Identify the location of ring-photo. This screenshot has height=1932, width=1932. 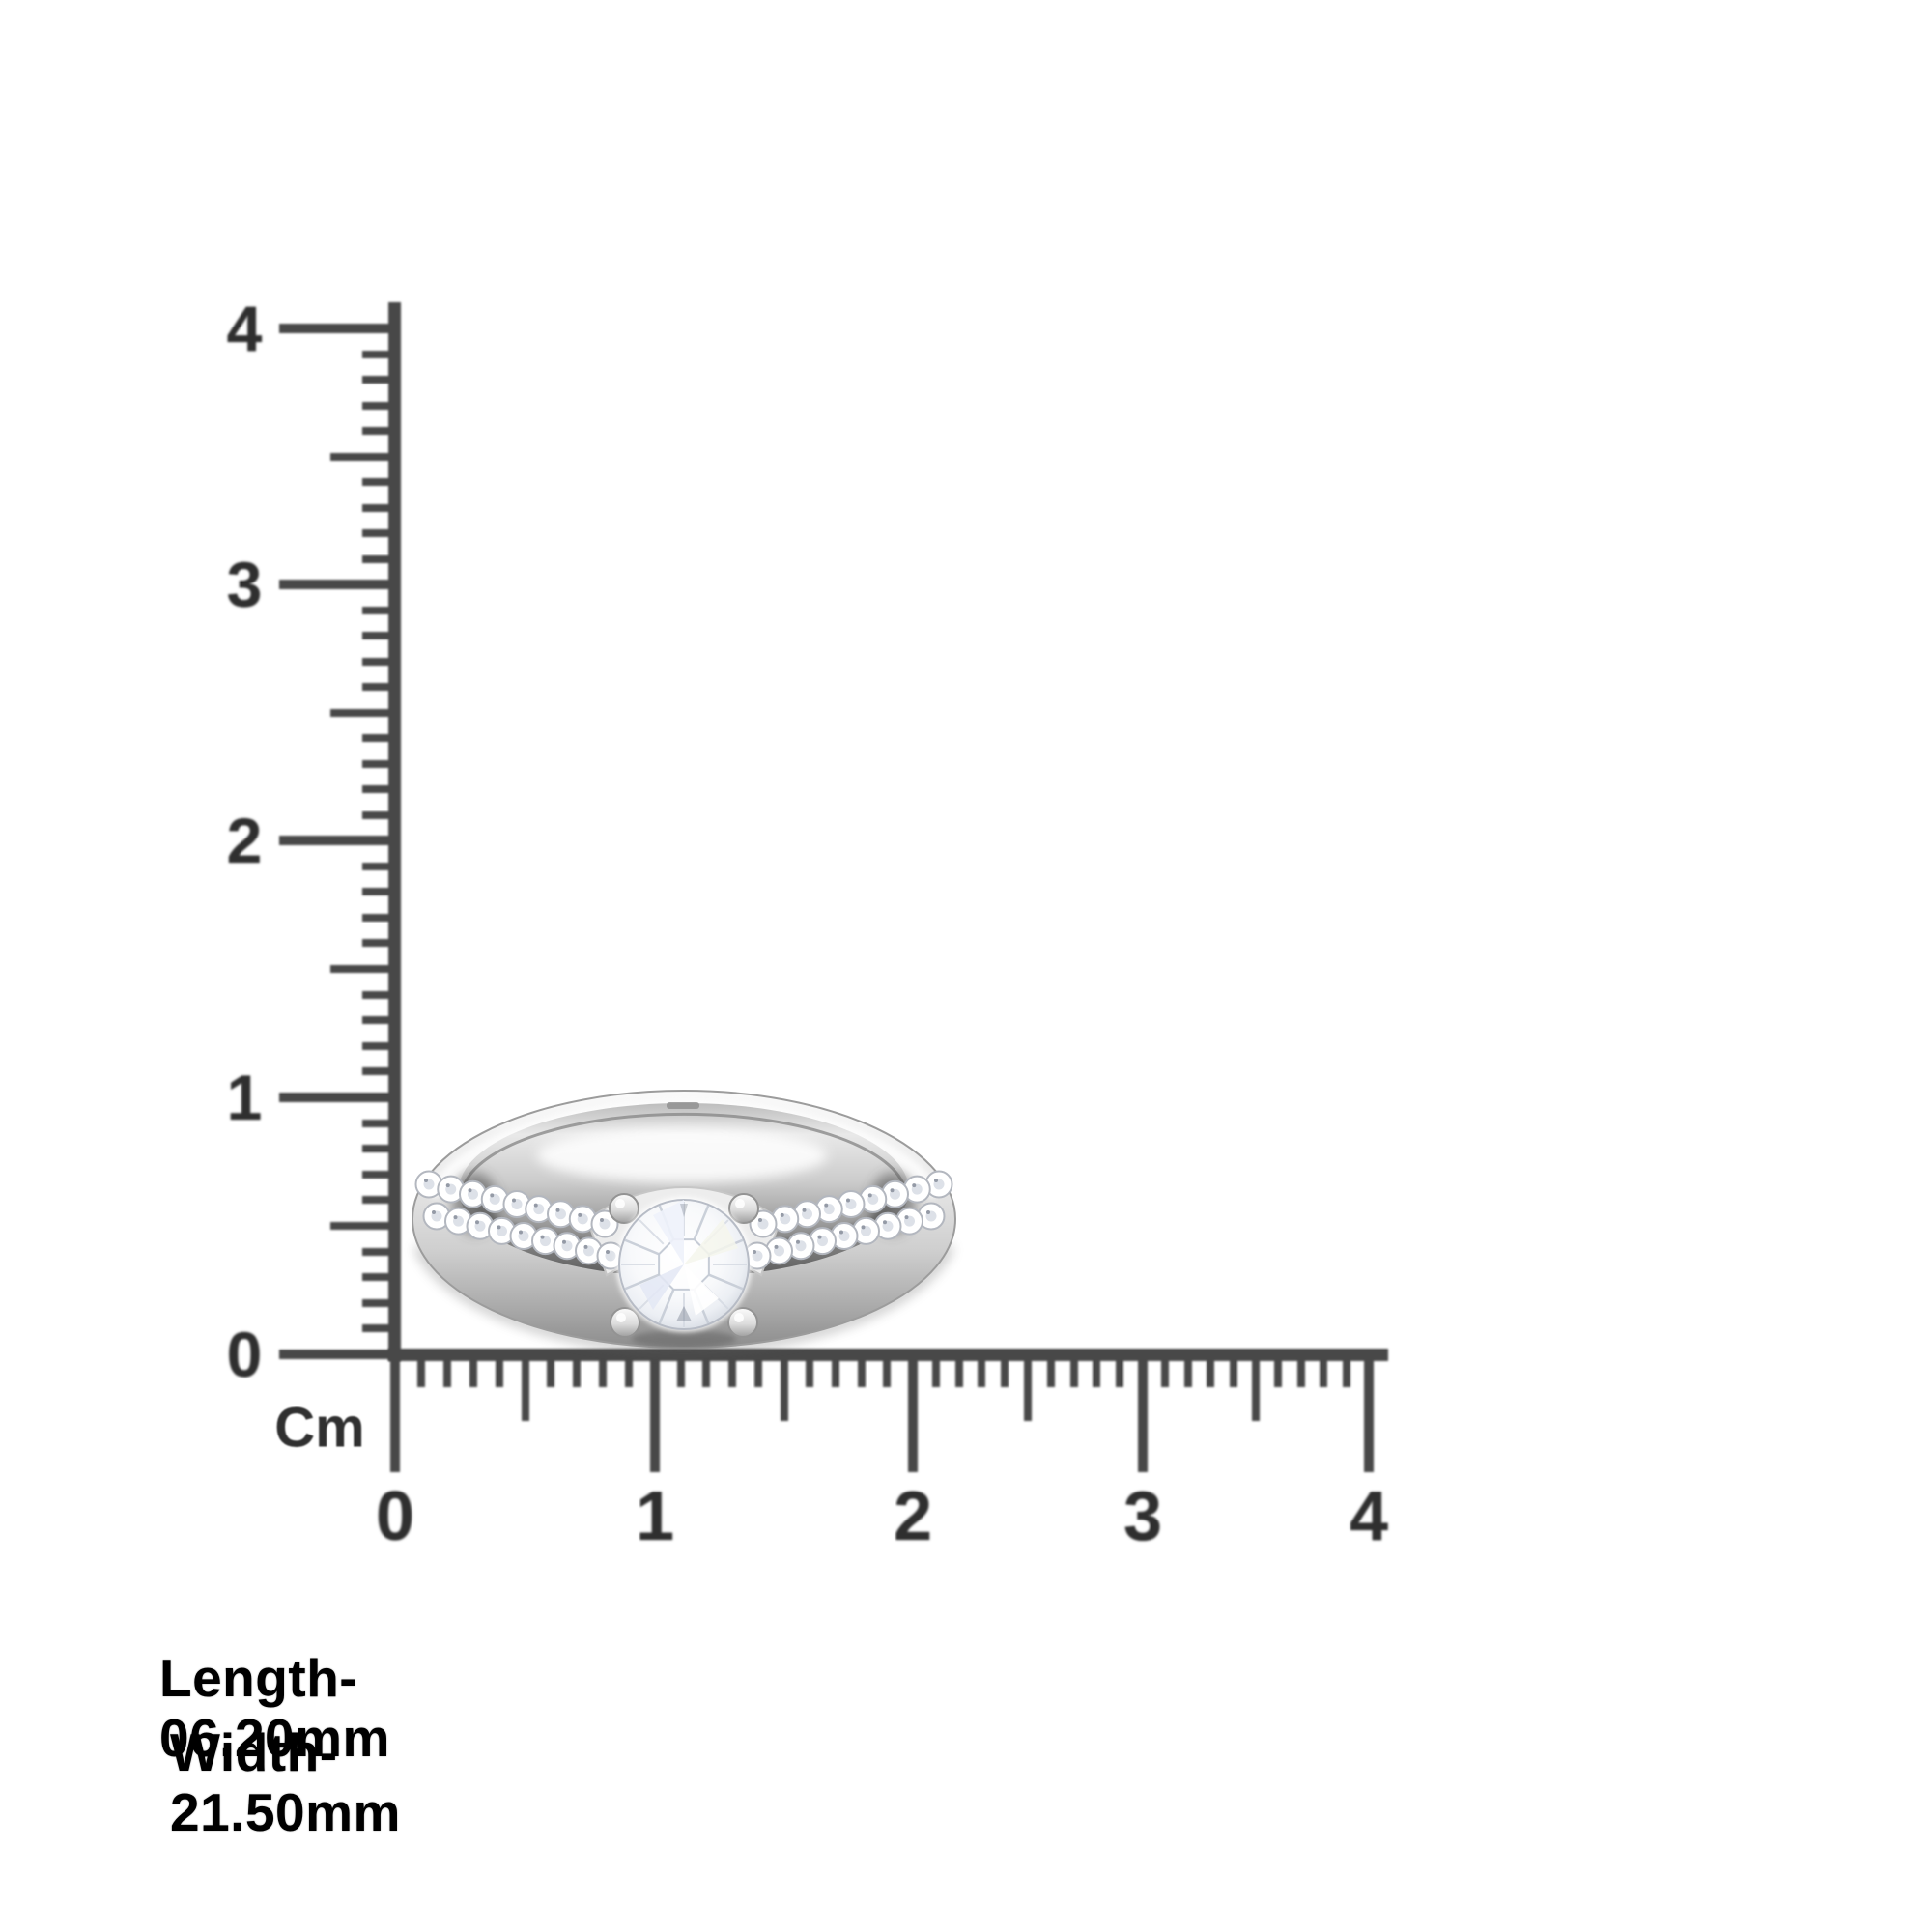
(684, 1221).